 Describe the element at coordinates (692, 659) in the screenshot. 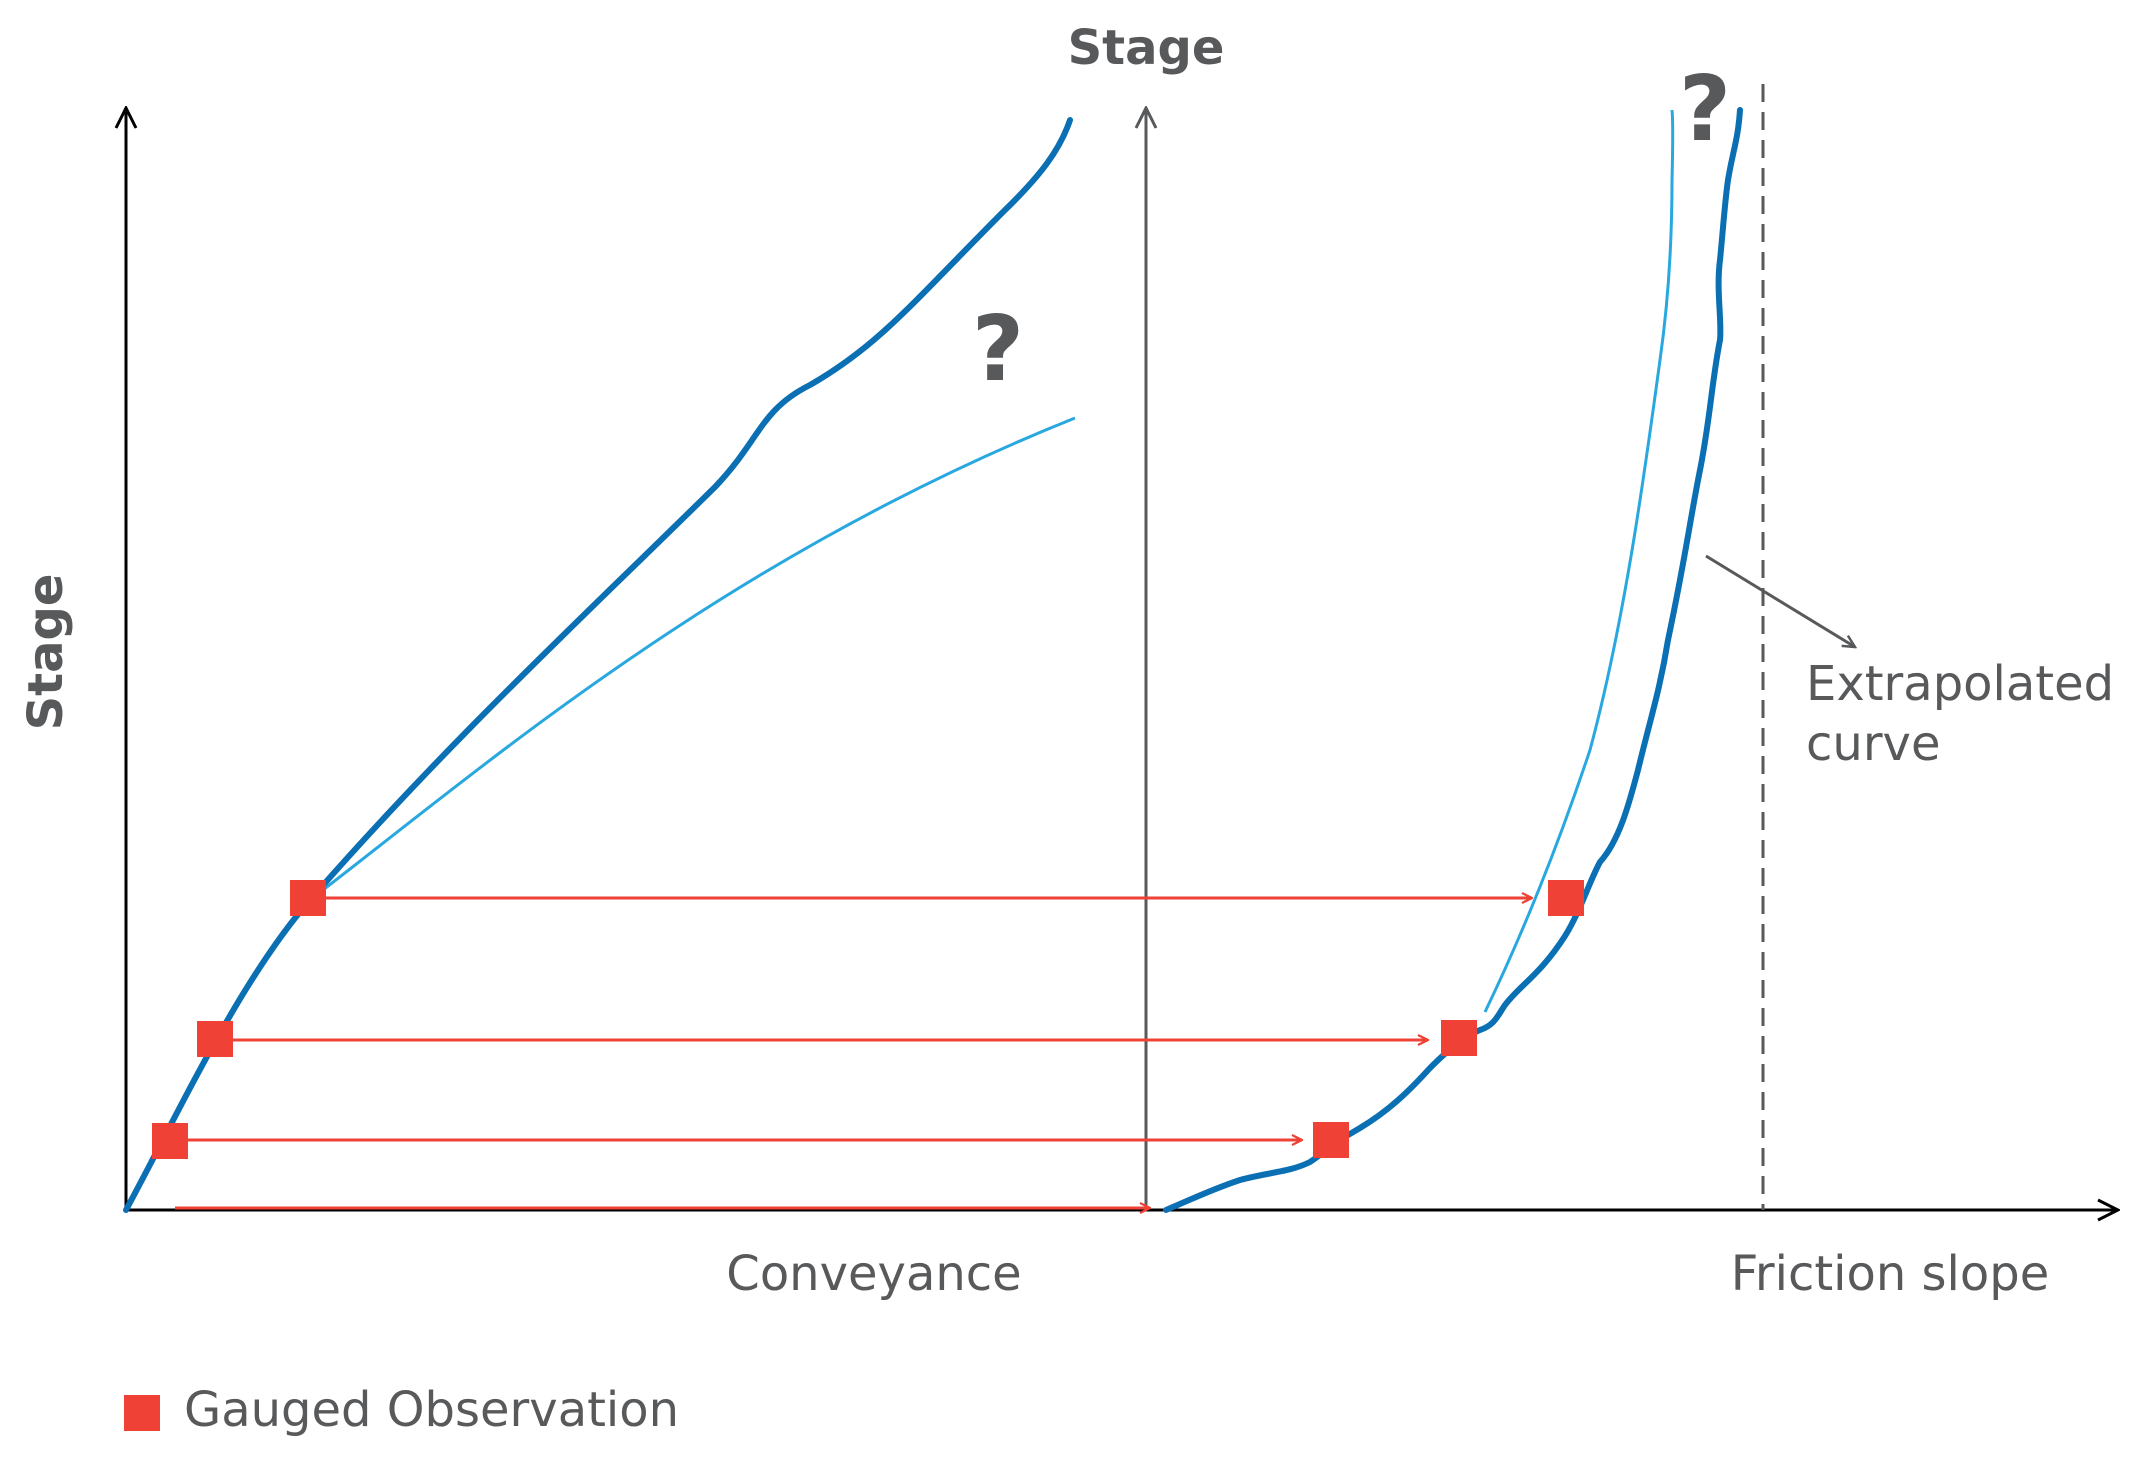

I see `conveyance-curve-light` at that location.